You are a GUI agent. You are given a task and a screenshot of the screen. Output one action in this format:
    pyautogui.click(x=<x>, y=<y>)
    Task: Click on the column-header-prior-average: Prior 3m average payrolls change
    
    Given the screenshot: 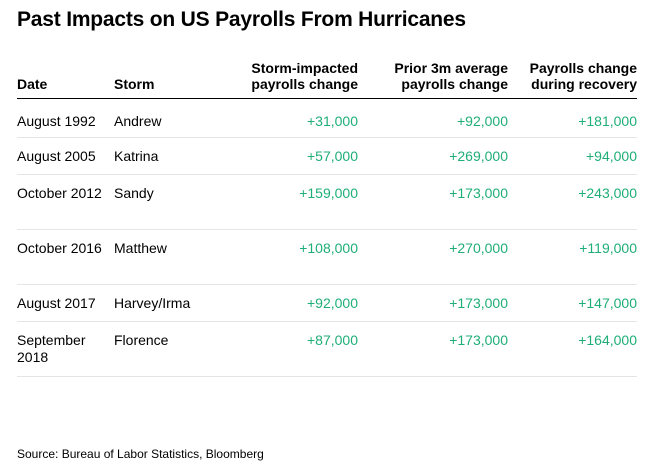 What is the action you would take?
    pyautogui.click(x=433, y=78)
    